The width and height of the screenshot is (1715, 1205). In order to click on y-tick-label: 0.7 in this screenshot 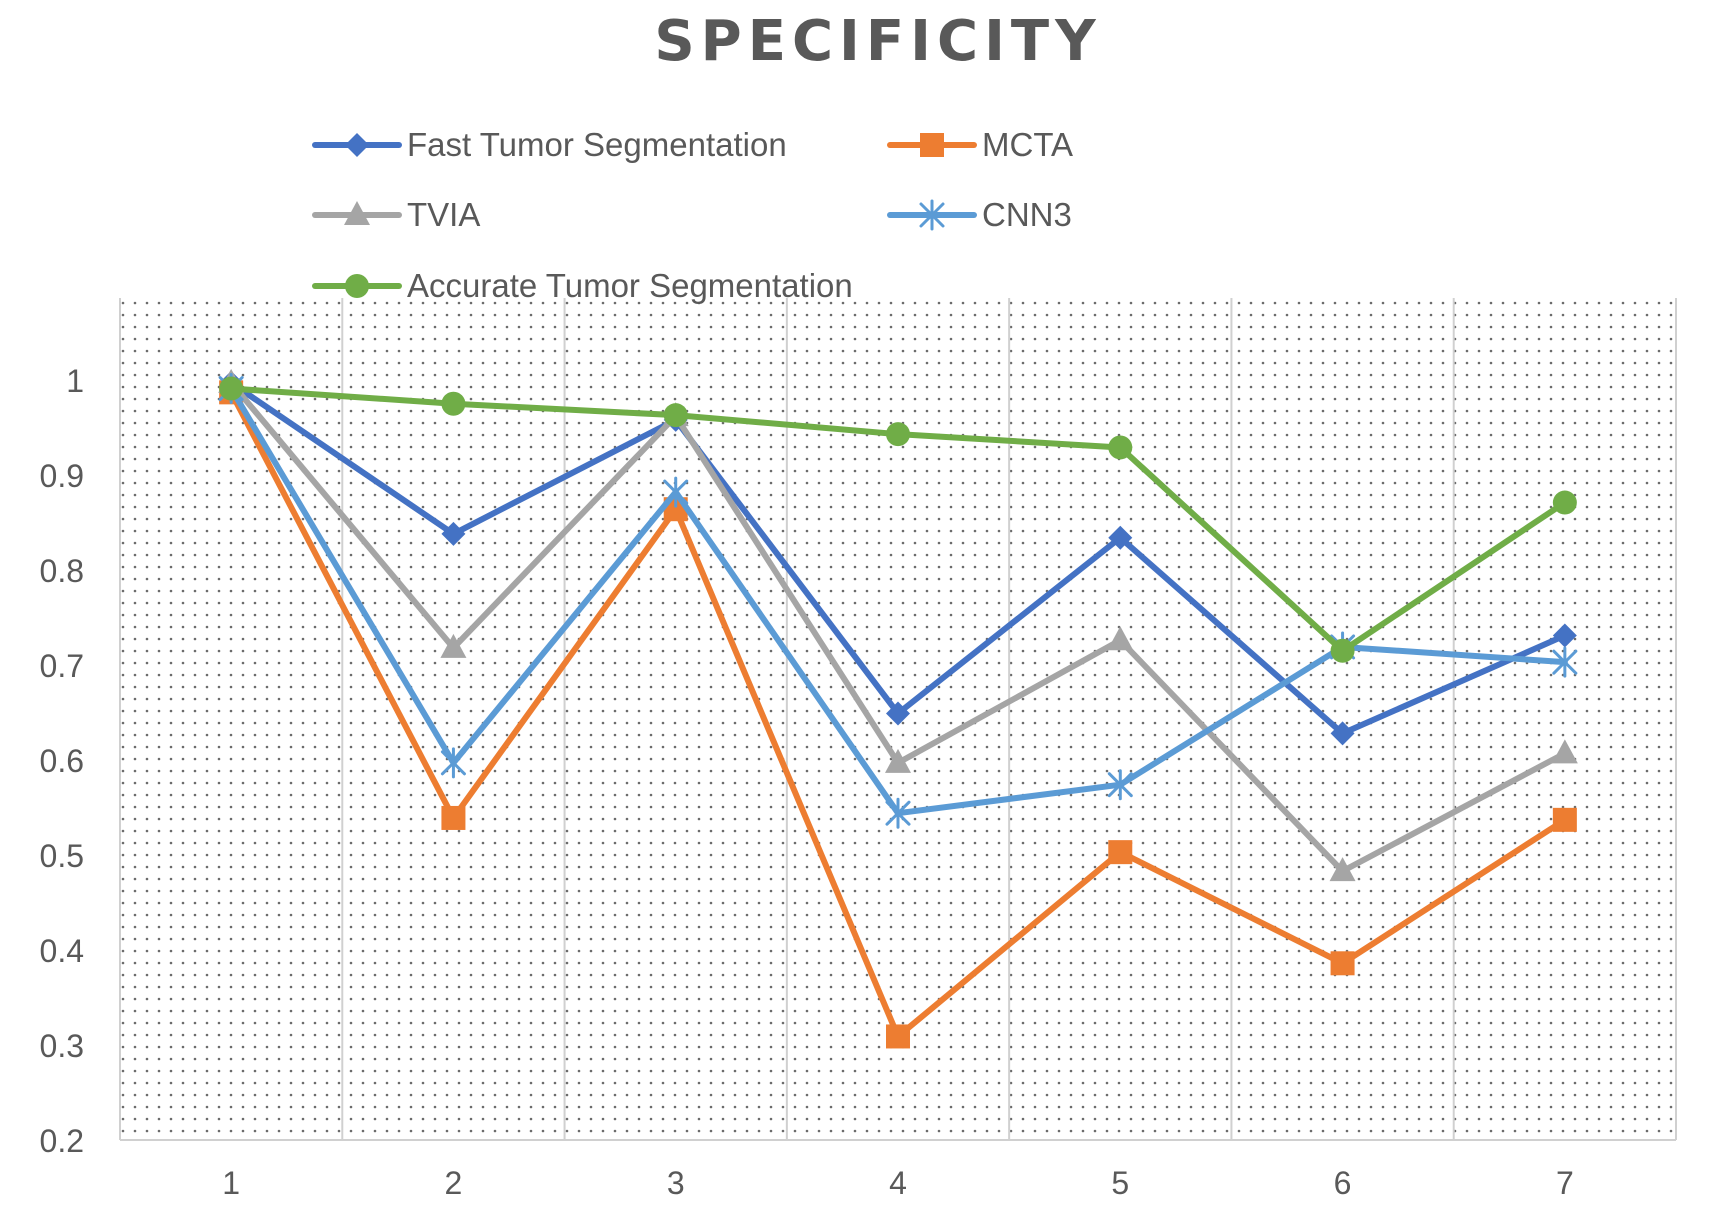, I will do `click(62, 666)`.